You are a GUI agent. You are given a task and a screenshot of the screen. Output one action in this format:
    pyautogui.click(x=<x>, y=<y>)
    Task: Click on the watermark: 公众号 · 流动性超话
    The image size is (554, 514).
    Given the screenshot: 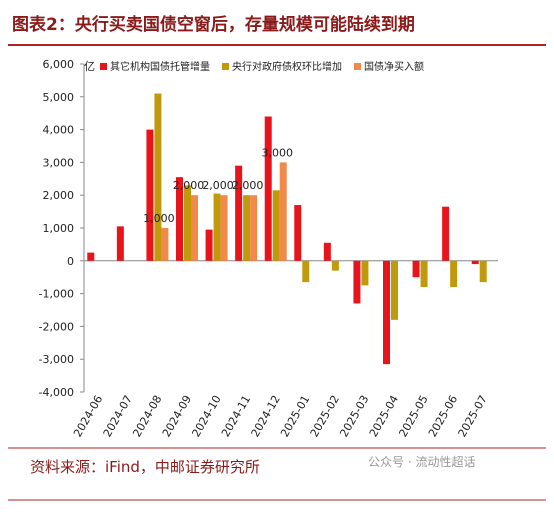 What is the action you would take?
    pyautogui.click(x=421, y=461)
    